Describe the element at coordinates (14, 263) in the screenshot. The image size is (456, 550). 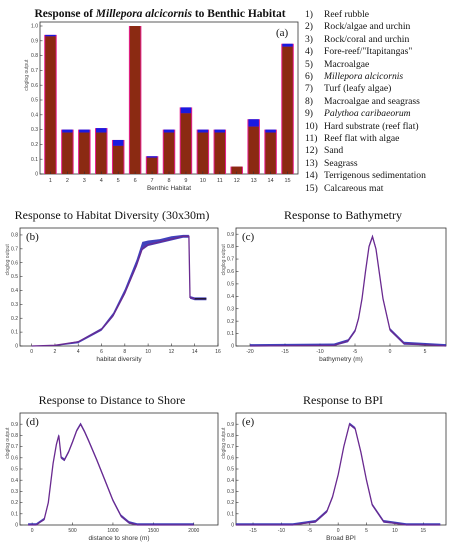
I see `y-tick-label: 0.6` at that location.